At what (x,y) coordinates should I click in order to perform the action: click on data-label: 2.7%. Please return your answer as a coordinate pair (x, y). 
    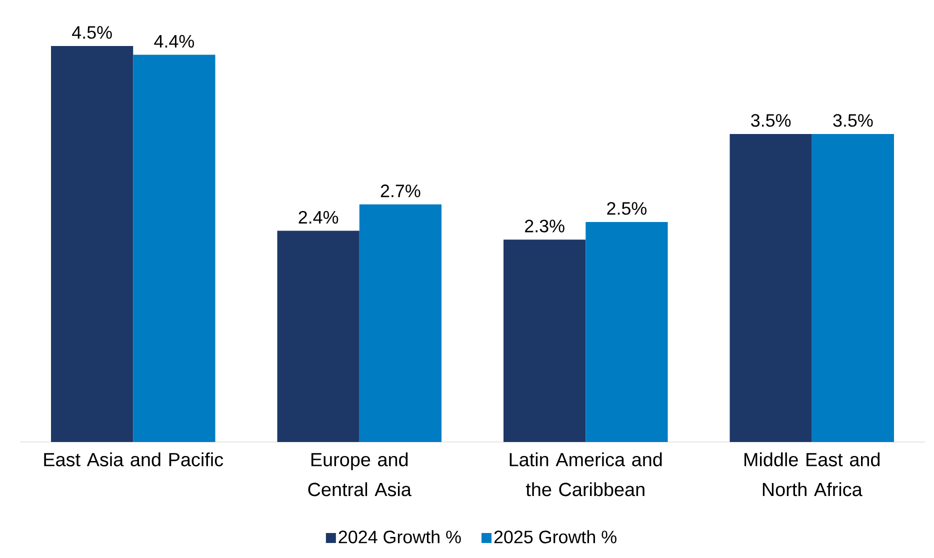
    Looking at the image, I should click on (400, 191).